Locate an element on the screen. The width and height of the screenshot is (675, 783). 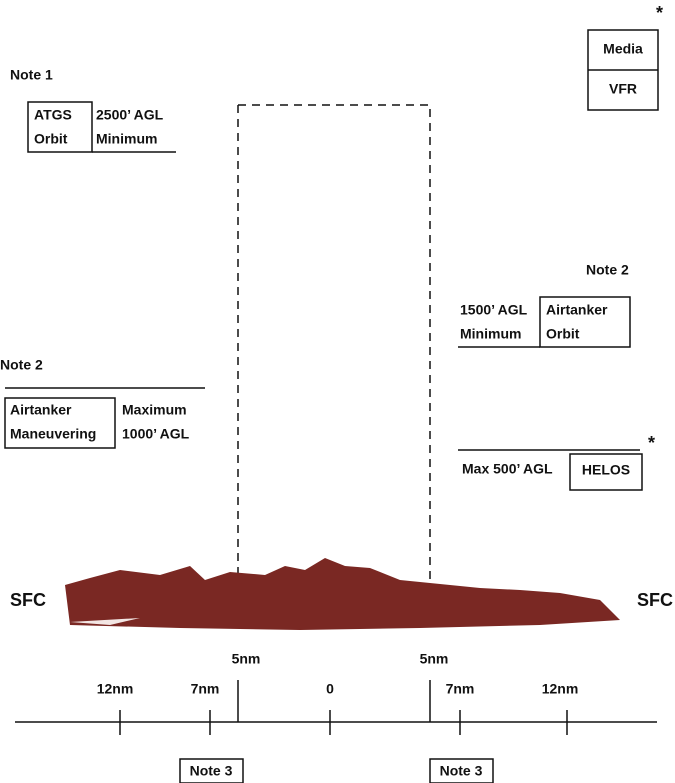
box-text: ATGS is located at coordinates (53, 115).